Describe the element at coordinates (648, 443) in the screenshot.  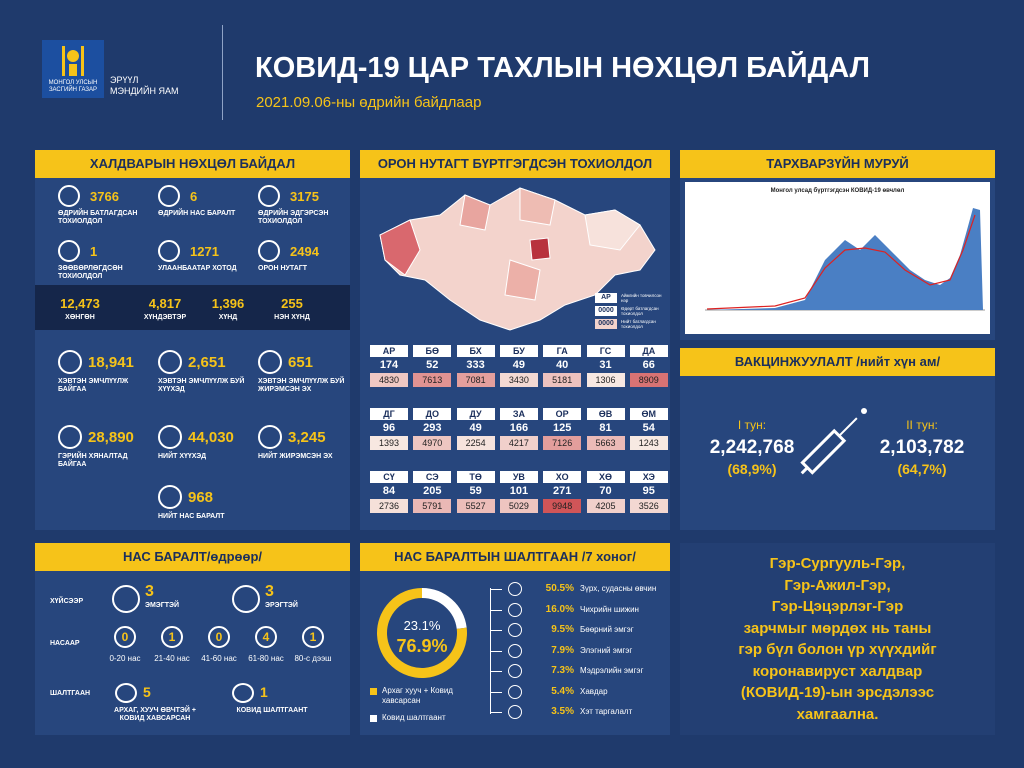
I see `province-total: 1243` at that location.